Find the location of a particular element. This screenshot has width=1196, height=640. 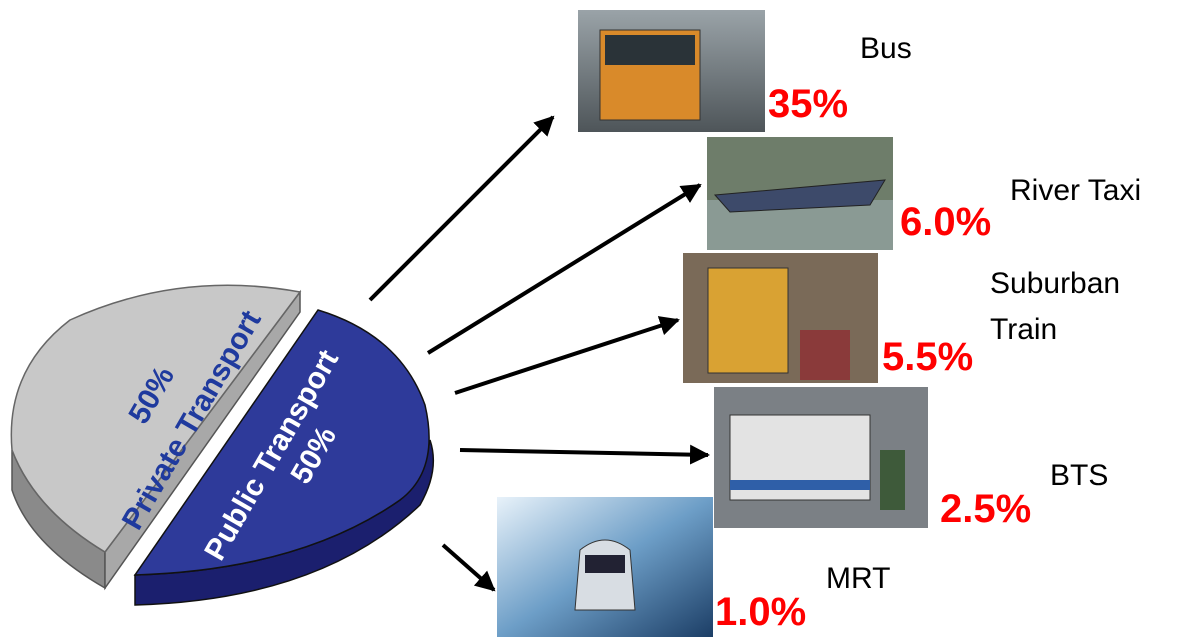

mode-name: BTS is located at coordinates (1079, 475).